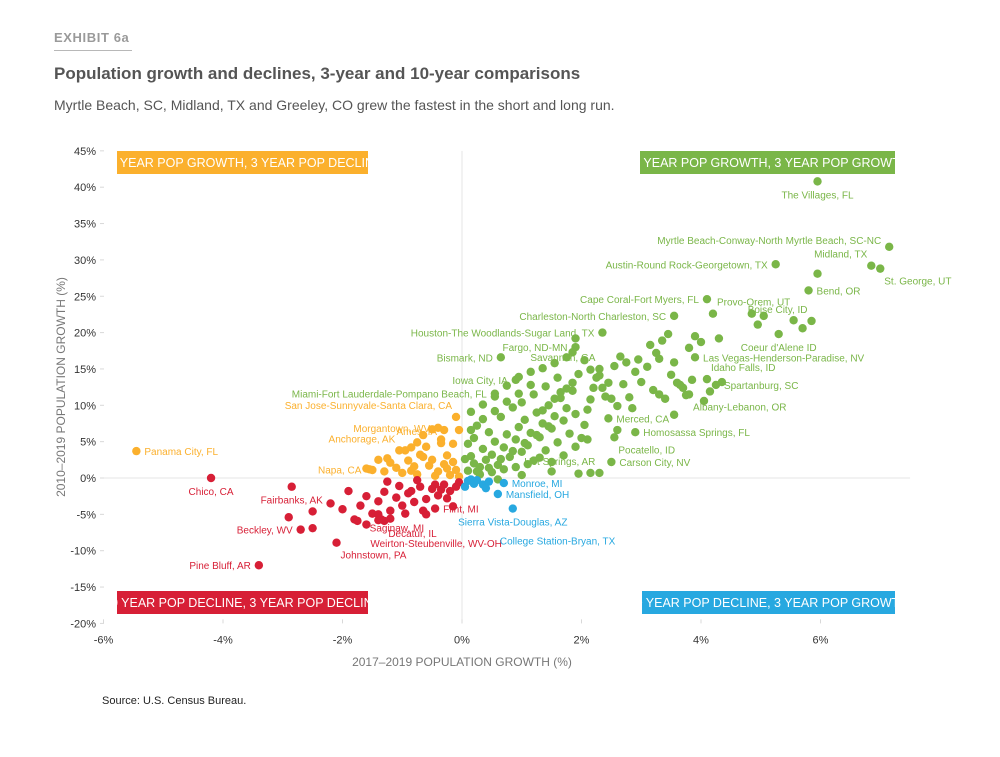 This screenshot has height=757, width=1000. I want to click on y-tick-label: 40%, so click(85, 188).